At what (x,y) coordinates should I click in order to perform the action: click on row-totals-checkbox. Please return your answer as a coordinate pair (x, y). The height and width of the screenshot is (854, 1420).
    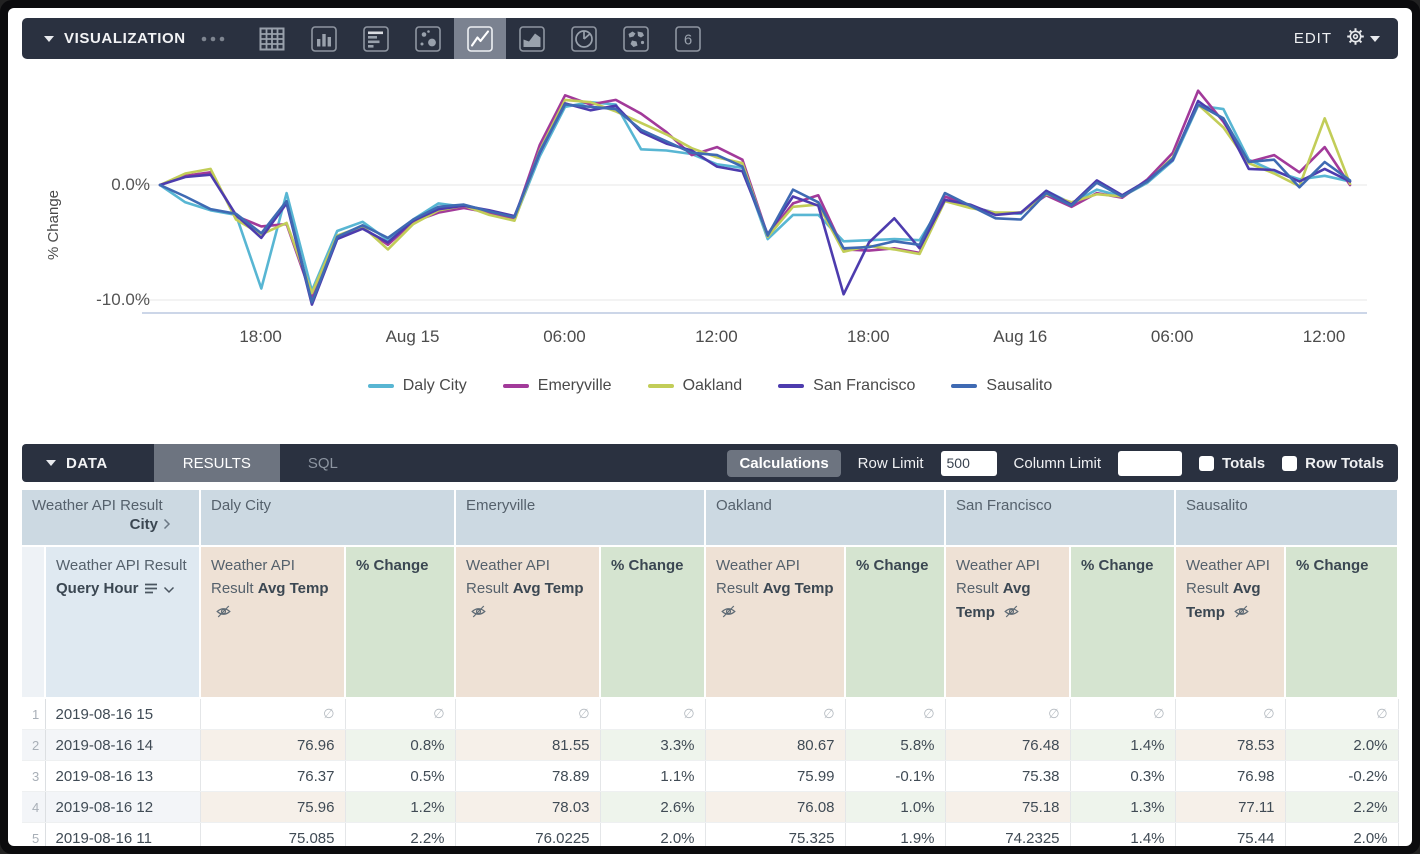
    Looking at the image, I should click on (1290, 463).